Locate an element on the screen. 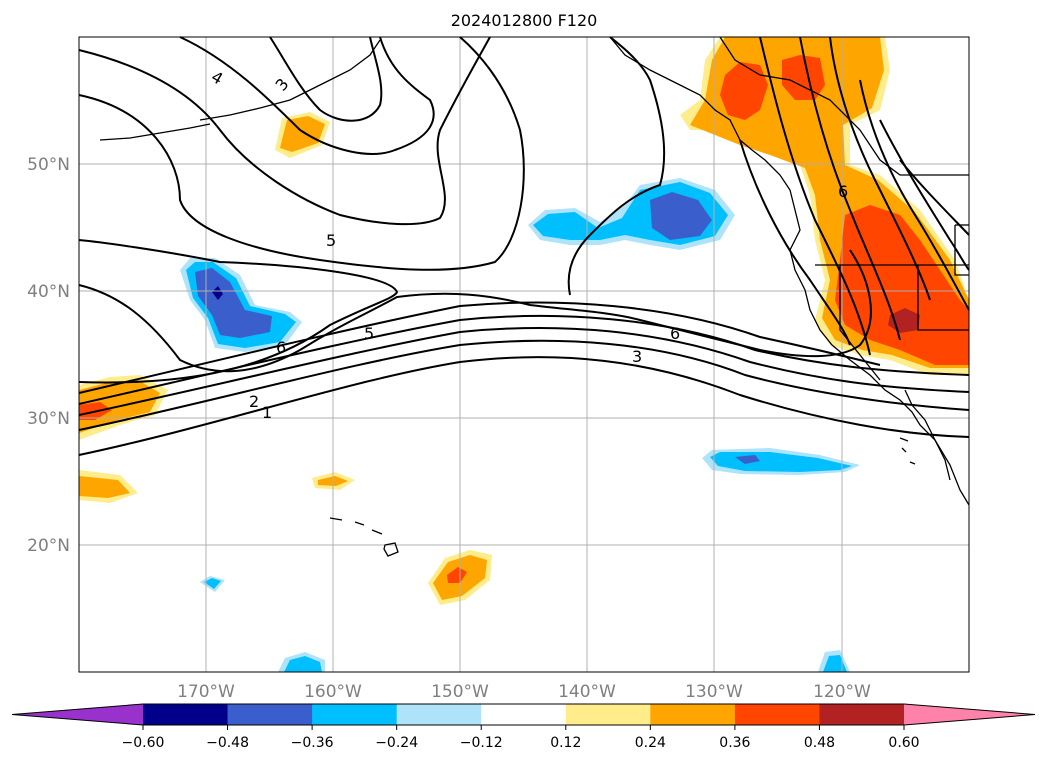  colorbar-extend-high is located at coordinates (969, 714).